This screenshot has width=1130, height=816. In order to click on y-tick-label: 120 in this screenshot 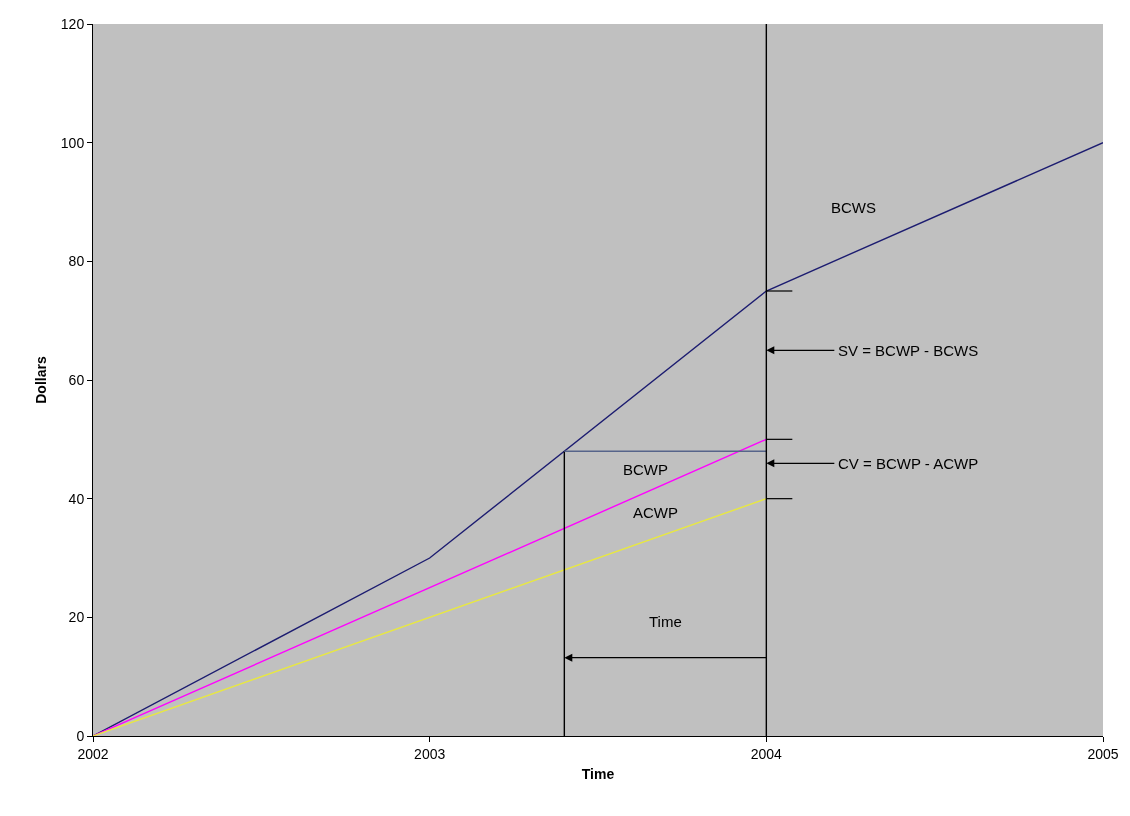, I will do `click(72, 23)`.